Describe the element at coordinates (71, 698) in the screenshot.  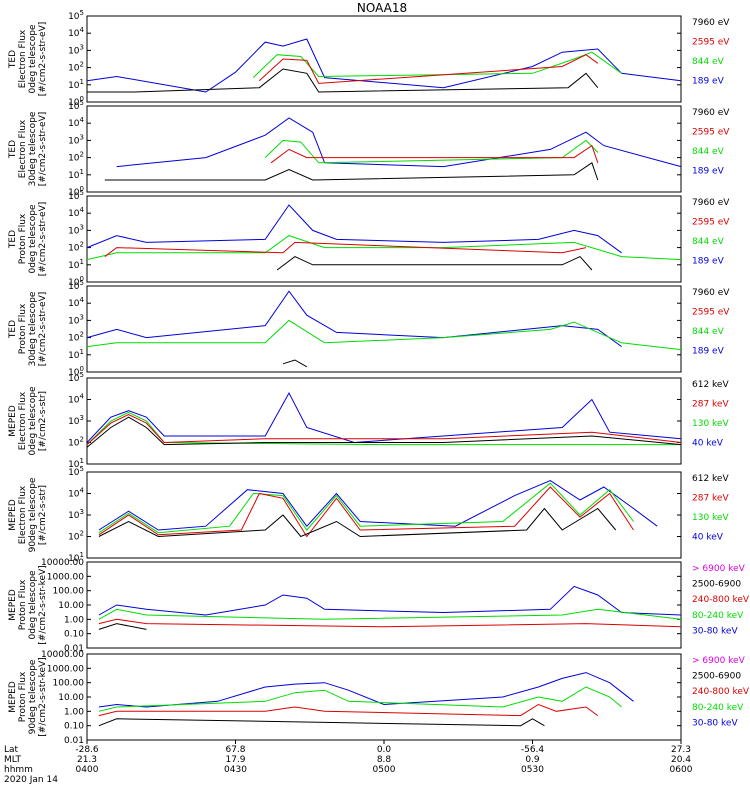
I see `y-tick-label: 10.00` at that location.